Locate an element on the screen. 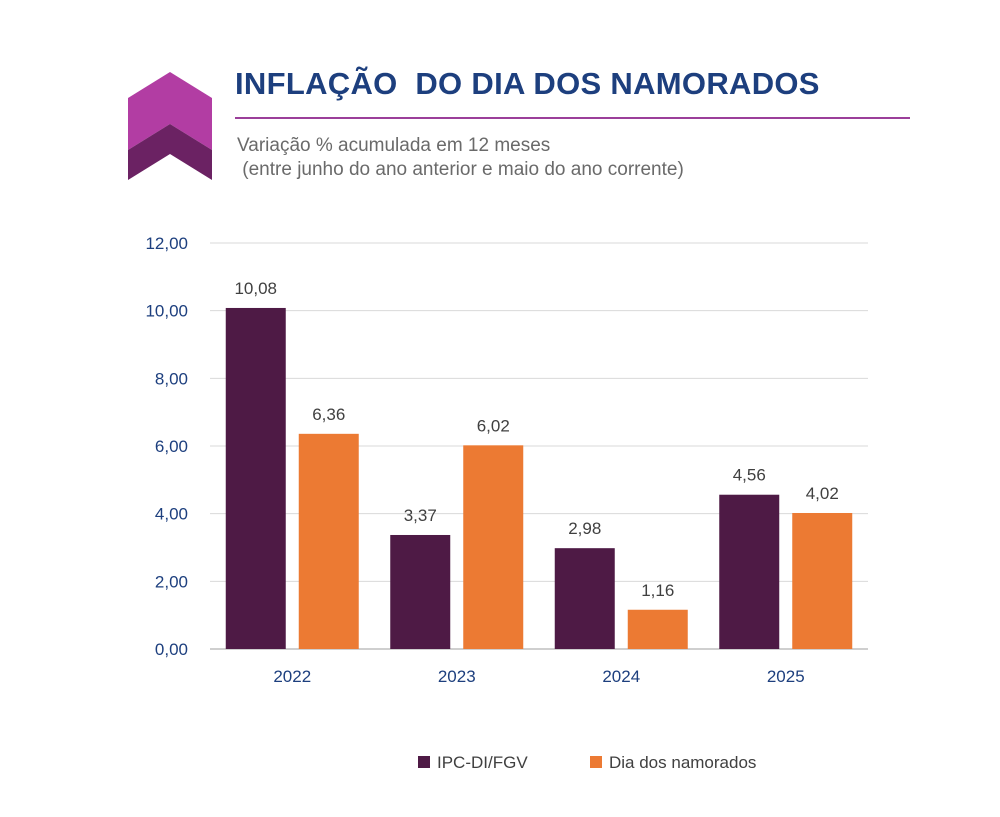  data-label: 4,56 is located at coordinates (749, 475).